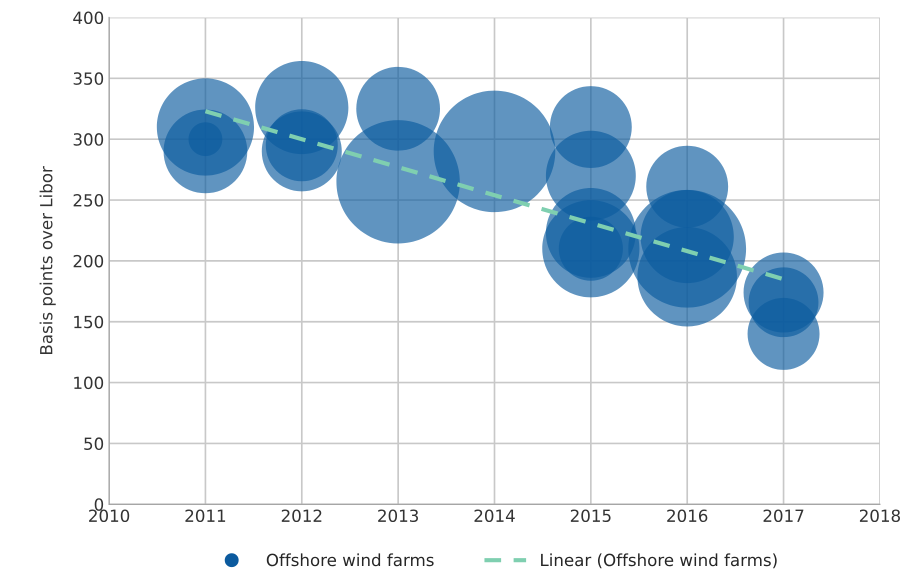 The width and height of the screenshot is (909, 583). I want to click on y-tick-label: 400, so click(88, 17).